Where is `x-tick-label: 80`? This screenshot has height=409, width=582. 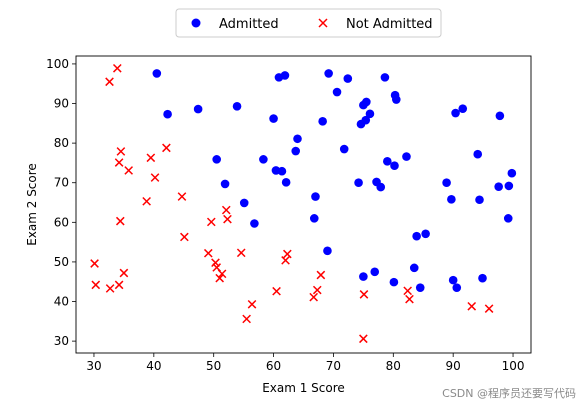
x-tick-label: 80 is located at coordinates (393, 366).